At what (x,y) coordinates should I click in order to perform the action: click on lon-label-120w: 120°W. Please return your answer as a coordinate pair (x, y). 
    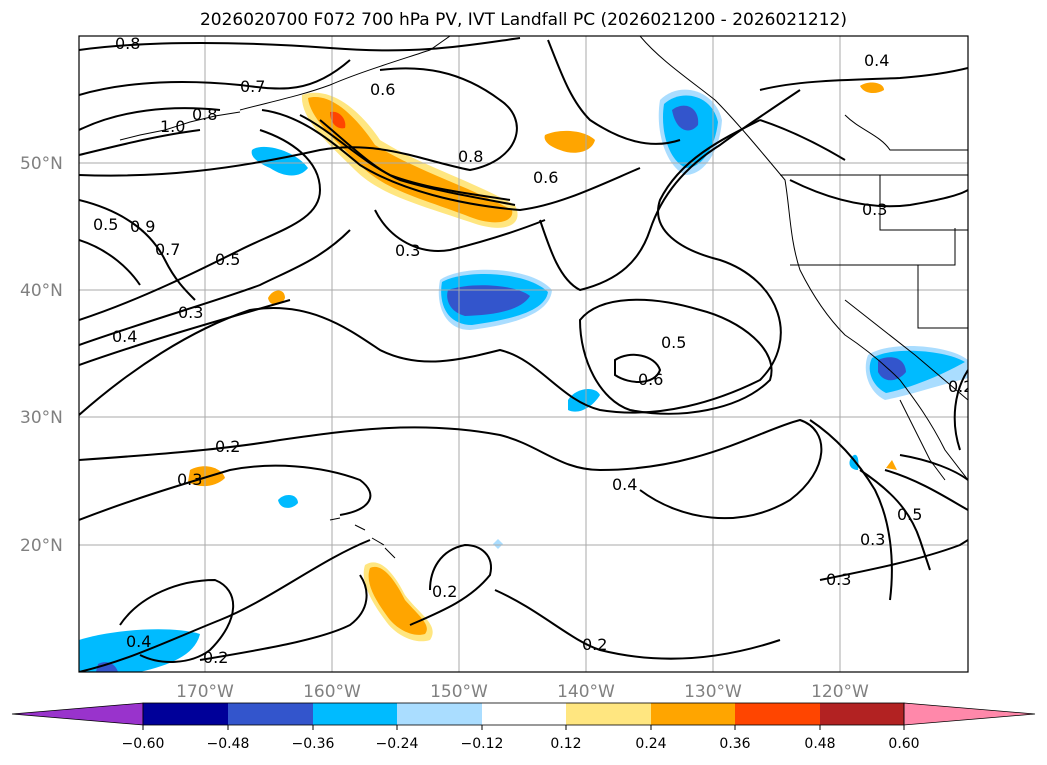
    Looking at the image, I should click on (840, 692).